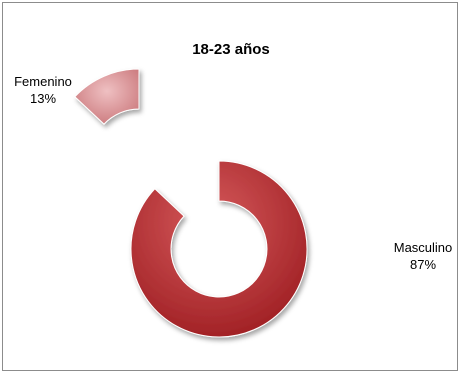  What do you see at coordinates (43, 90) in the screenshot?
I see `slice-label-femenino: Femenino 13%` at bounding box center [43, 90].